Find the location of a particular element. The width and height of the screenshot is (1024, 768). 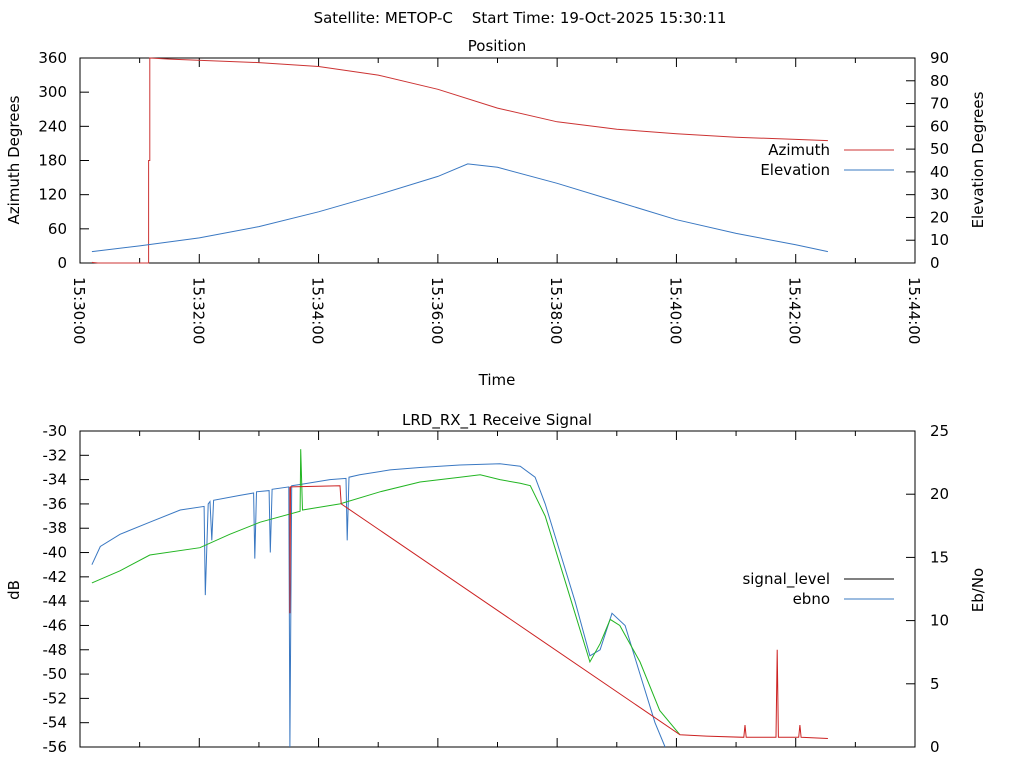

y-tick-label: 300 is located at coordinates (52, 92).